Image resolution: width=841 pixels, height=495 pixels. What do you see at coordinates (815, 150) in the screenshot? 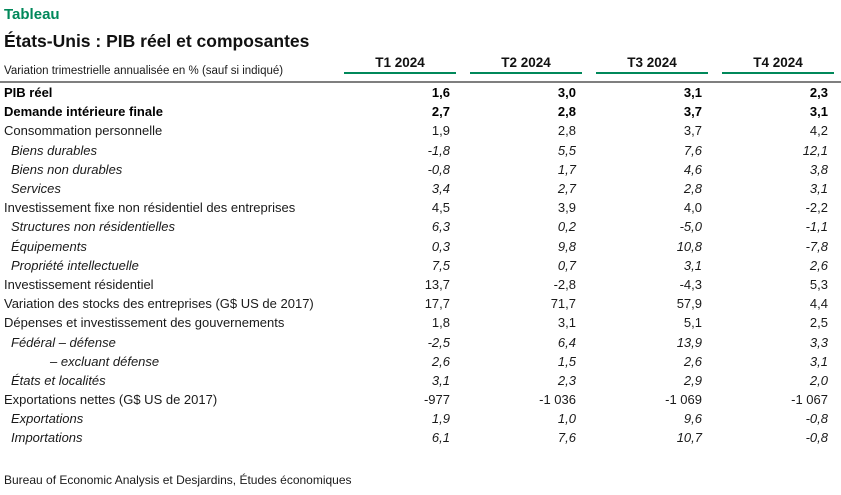
I see `cell-value: 12,1` at bounding box center [815, 150].